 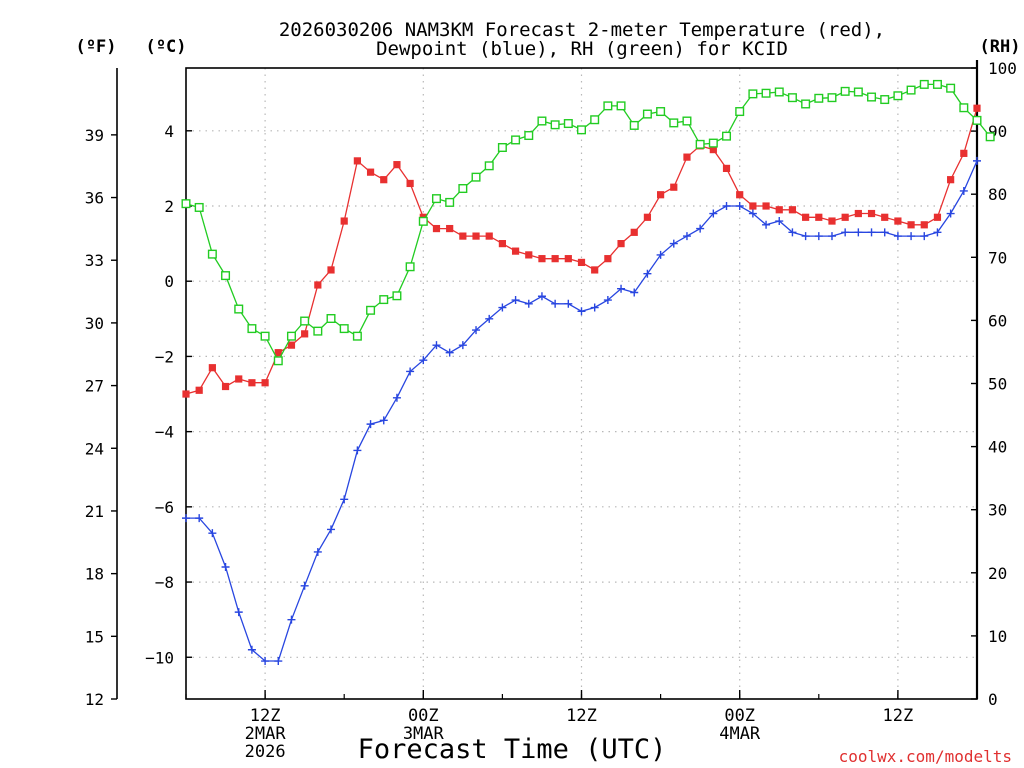 What do you see at coordinates (898, 716) in the screenshot?
I see `x-tick-label: 12Z` at bounding box center [898, 716].